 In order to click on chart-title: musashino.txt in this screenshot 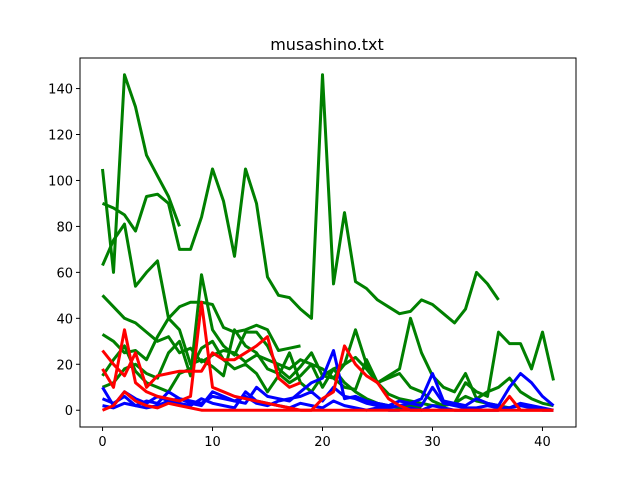, I will do `click(327, 44)`.